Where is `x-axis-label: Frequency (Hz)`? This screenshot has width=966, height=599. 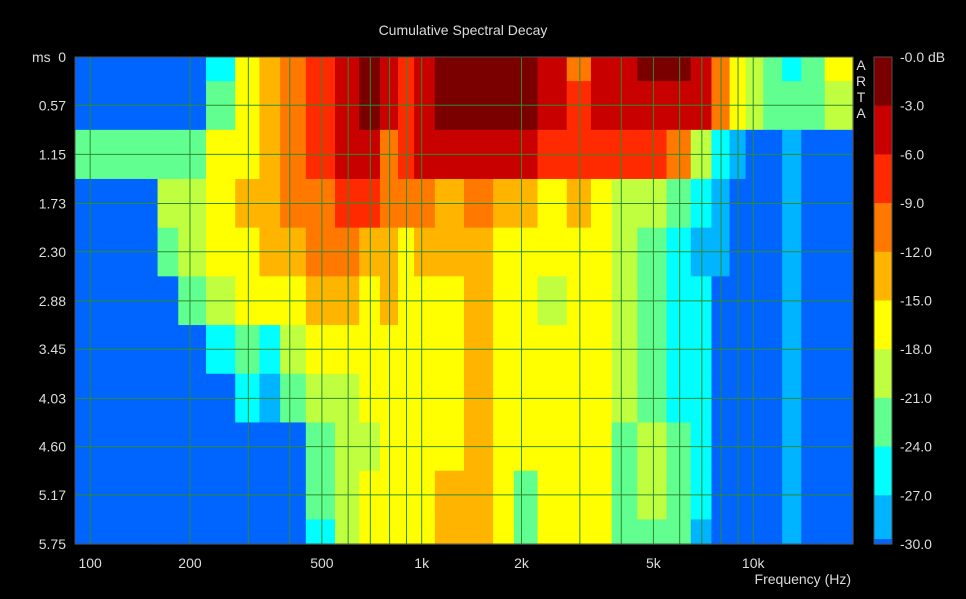
x-axis-label: Frequency (Hz) is located at coordinates (803, 579).